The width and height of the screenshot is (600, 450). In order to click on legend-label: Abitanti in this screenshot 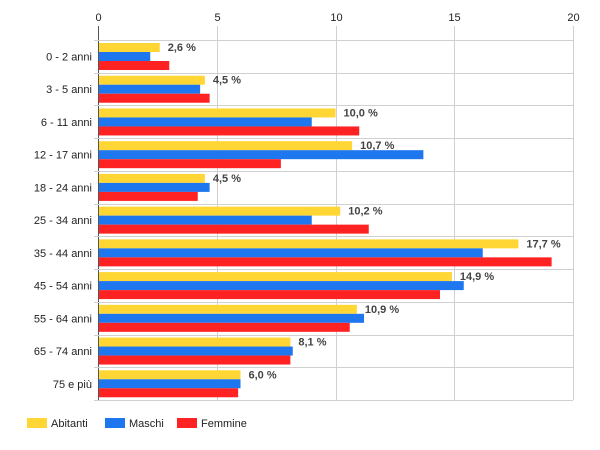, I will do `click(69, 424)`.